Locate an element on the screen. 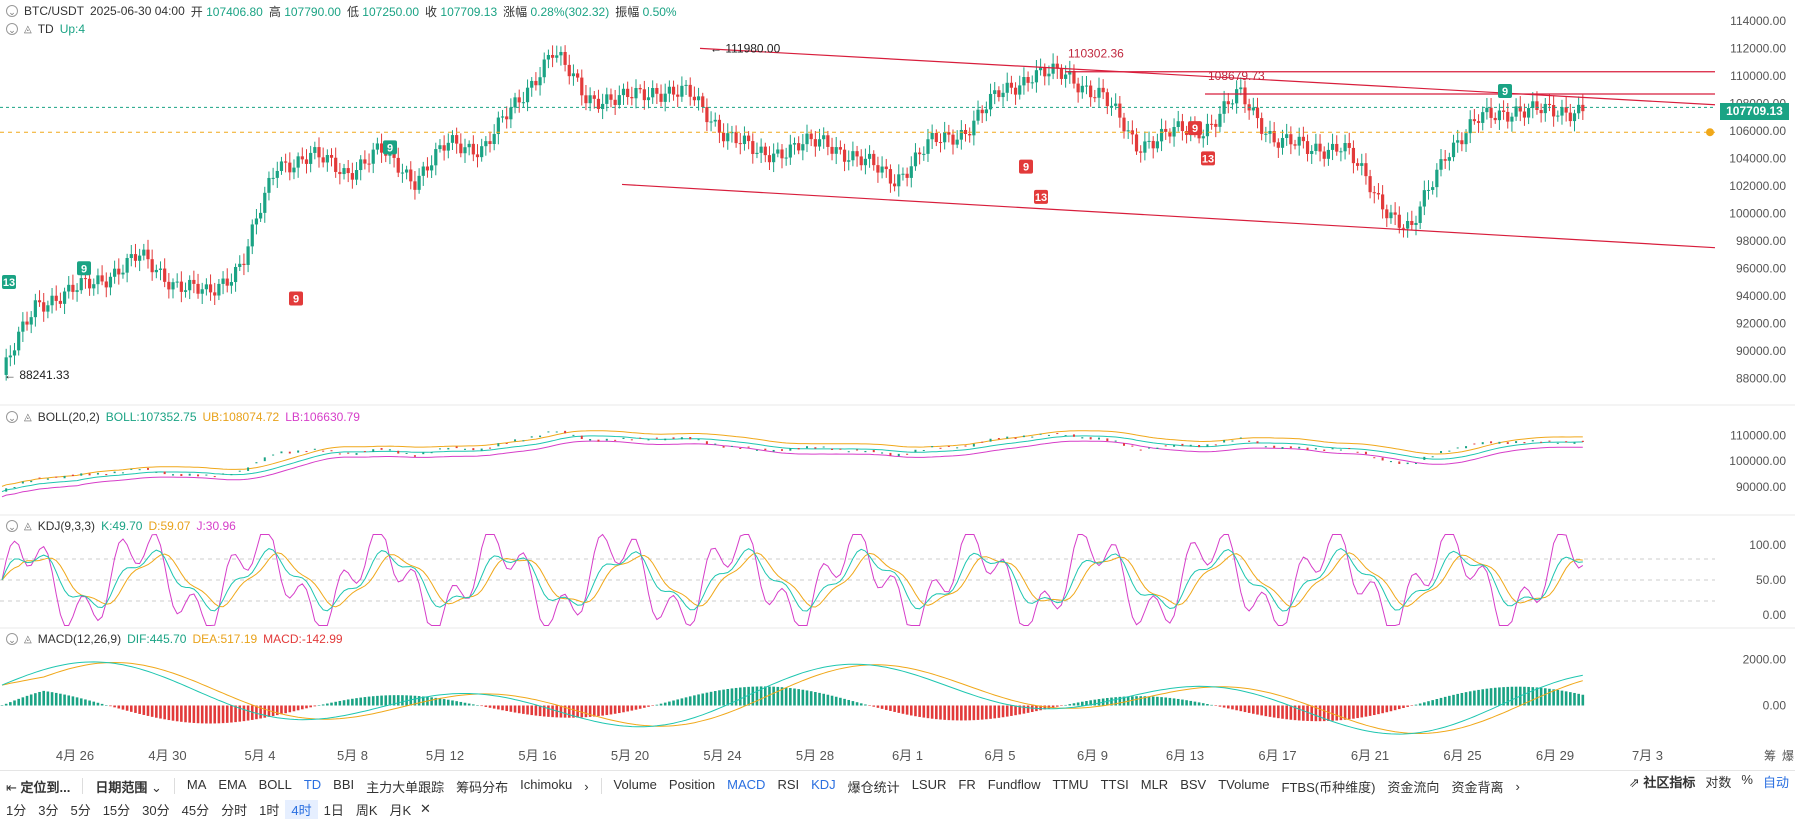  indicator-4: KDJ is located at coordinates (823, 784).